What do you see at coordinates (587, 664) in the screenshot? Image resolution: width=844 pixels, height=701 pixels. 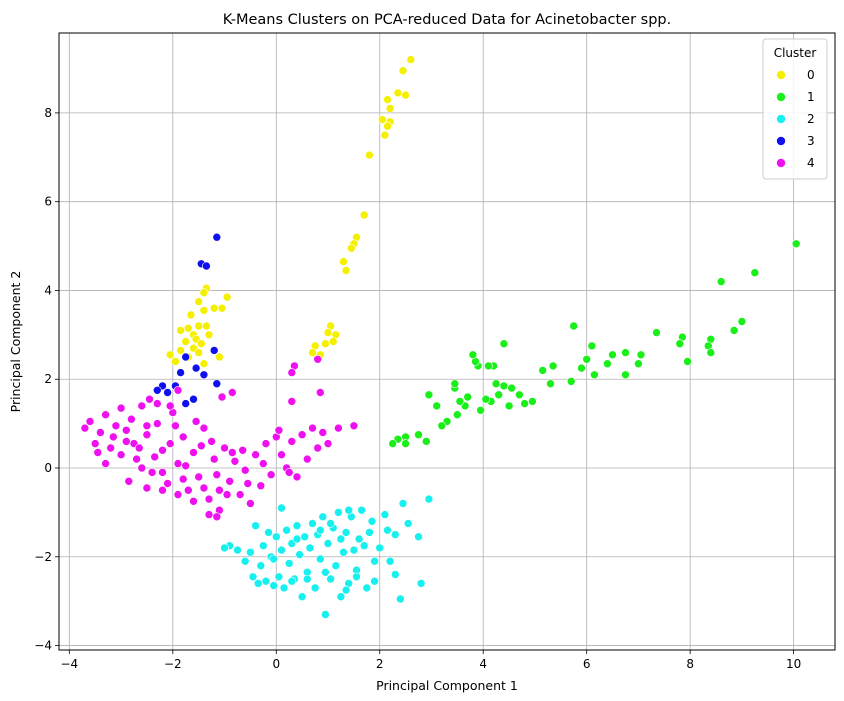 I see `x-tick-label: 6` at bounding box center [587, 664].